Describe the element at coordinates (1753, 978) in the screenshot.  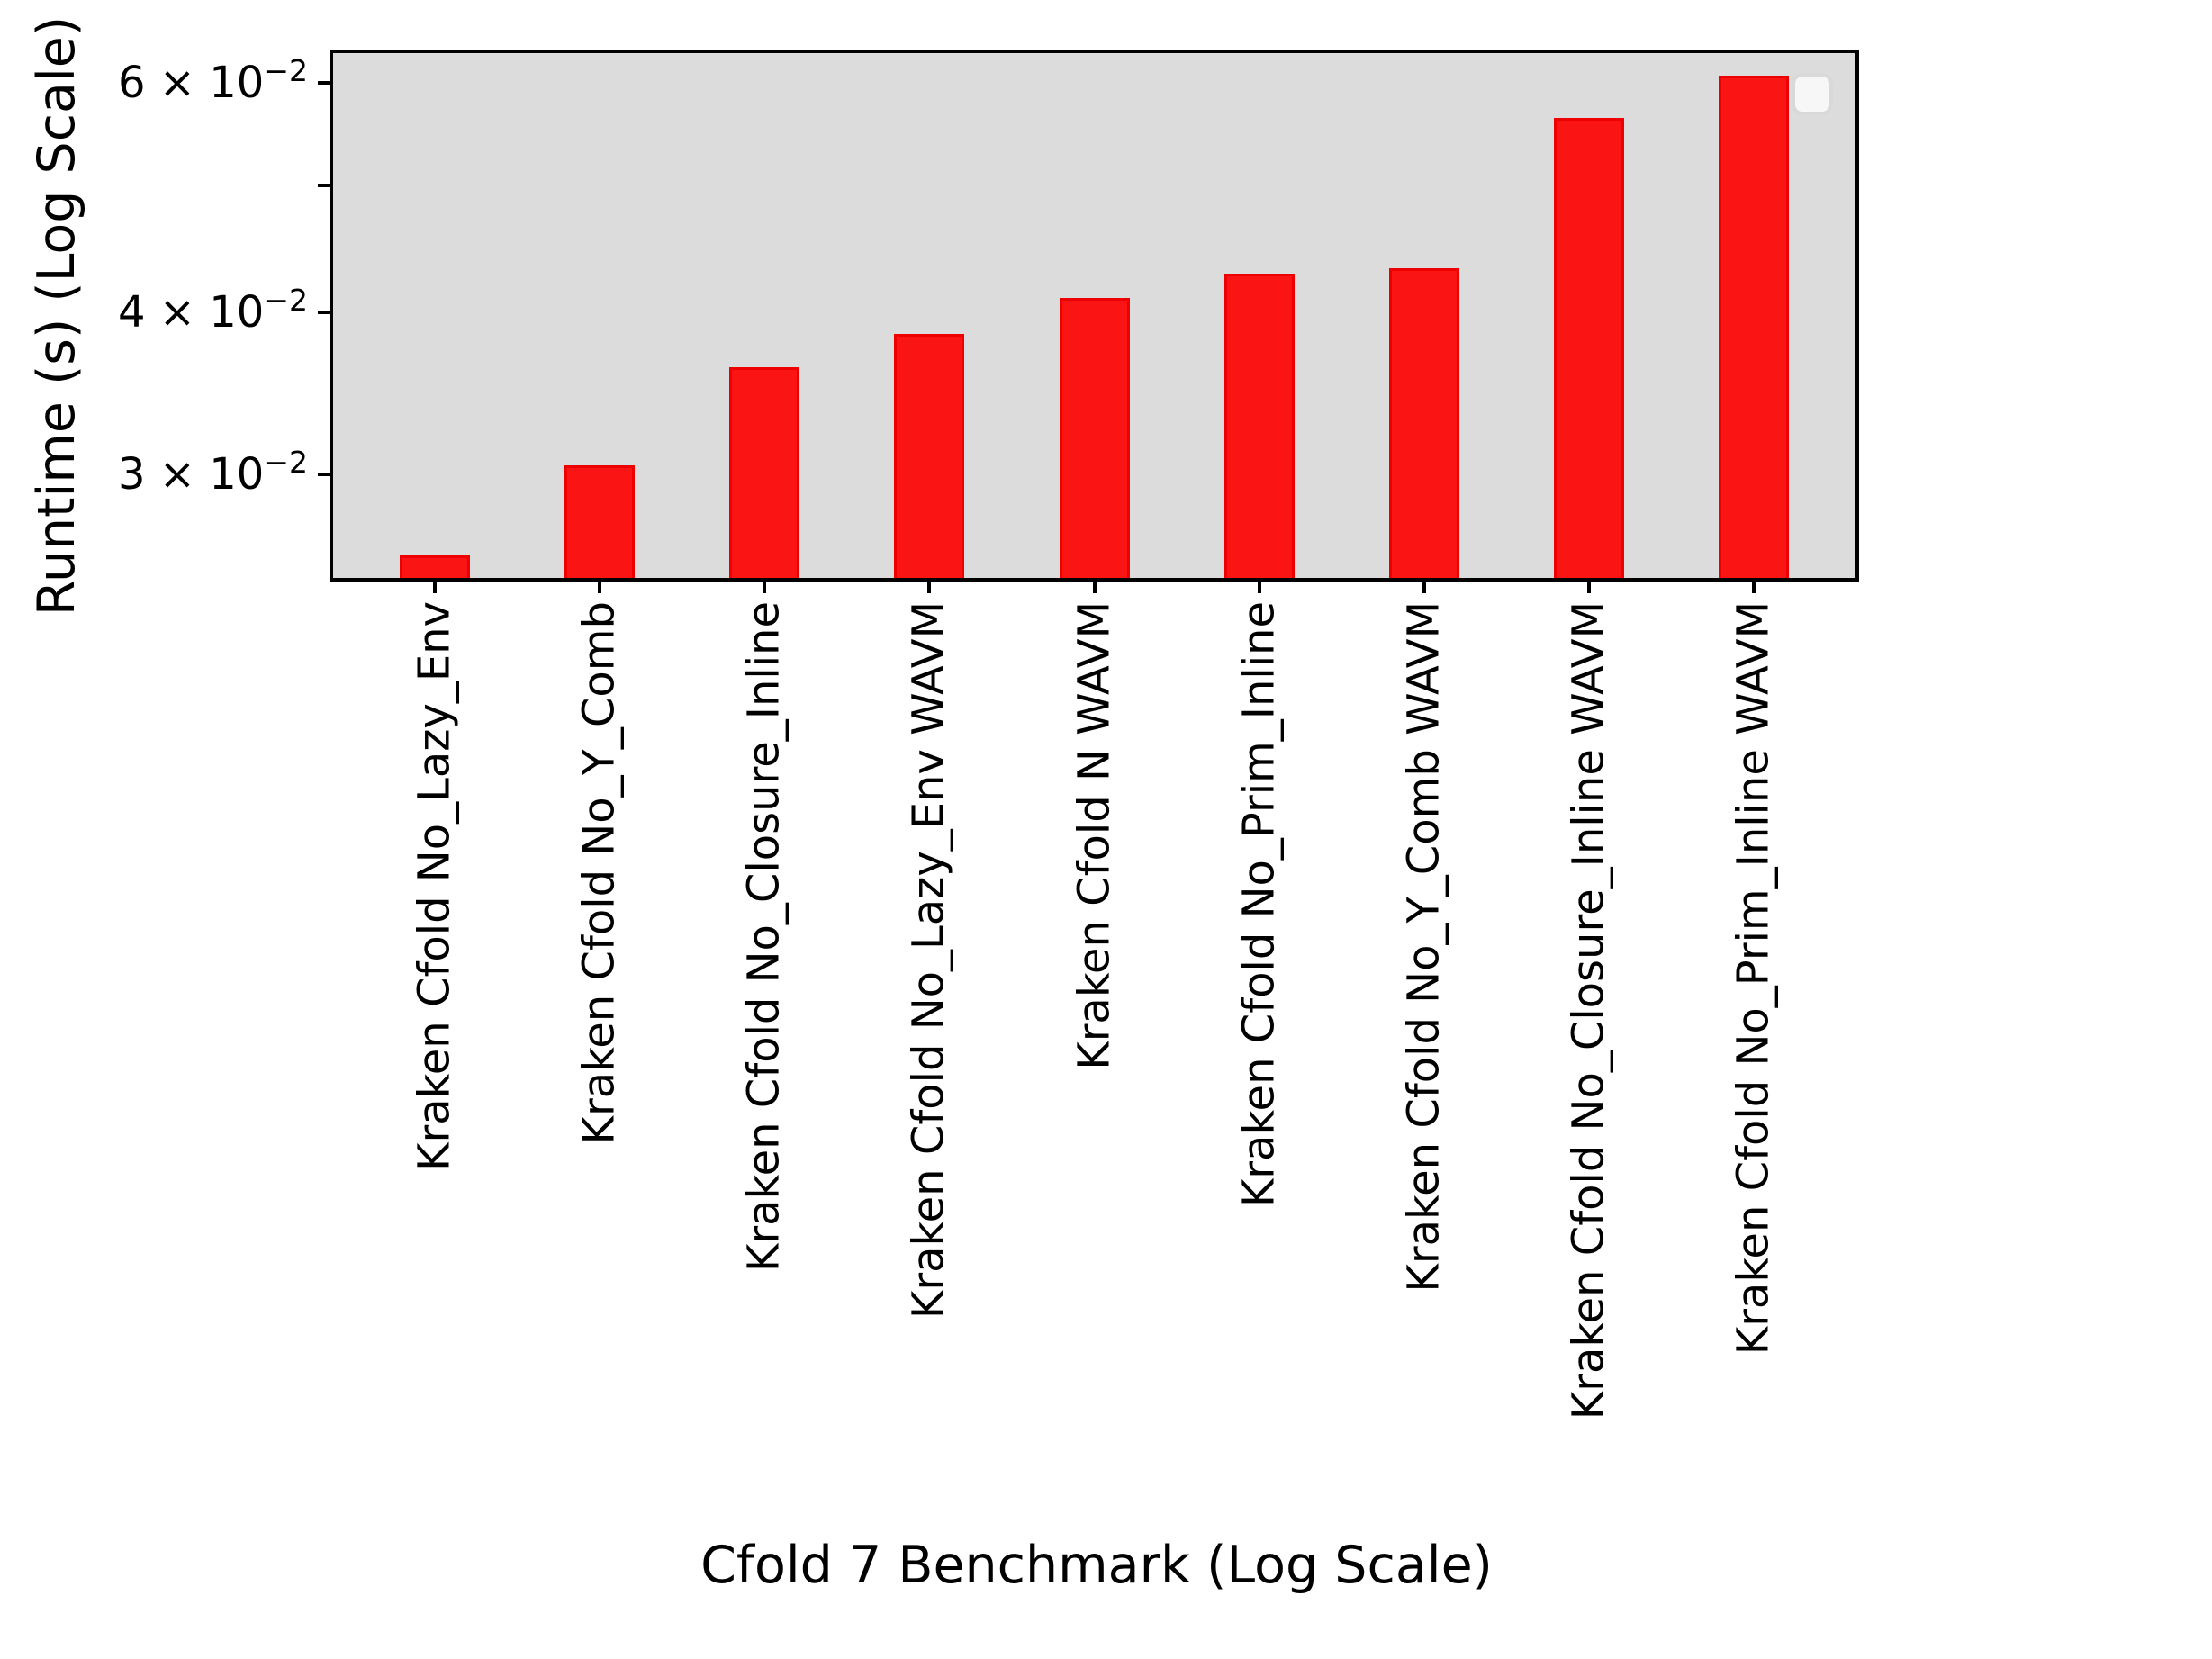
I see `x-tick-label: Kraken Cfold No_Prim_Inline WAVM` at that location.